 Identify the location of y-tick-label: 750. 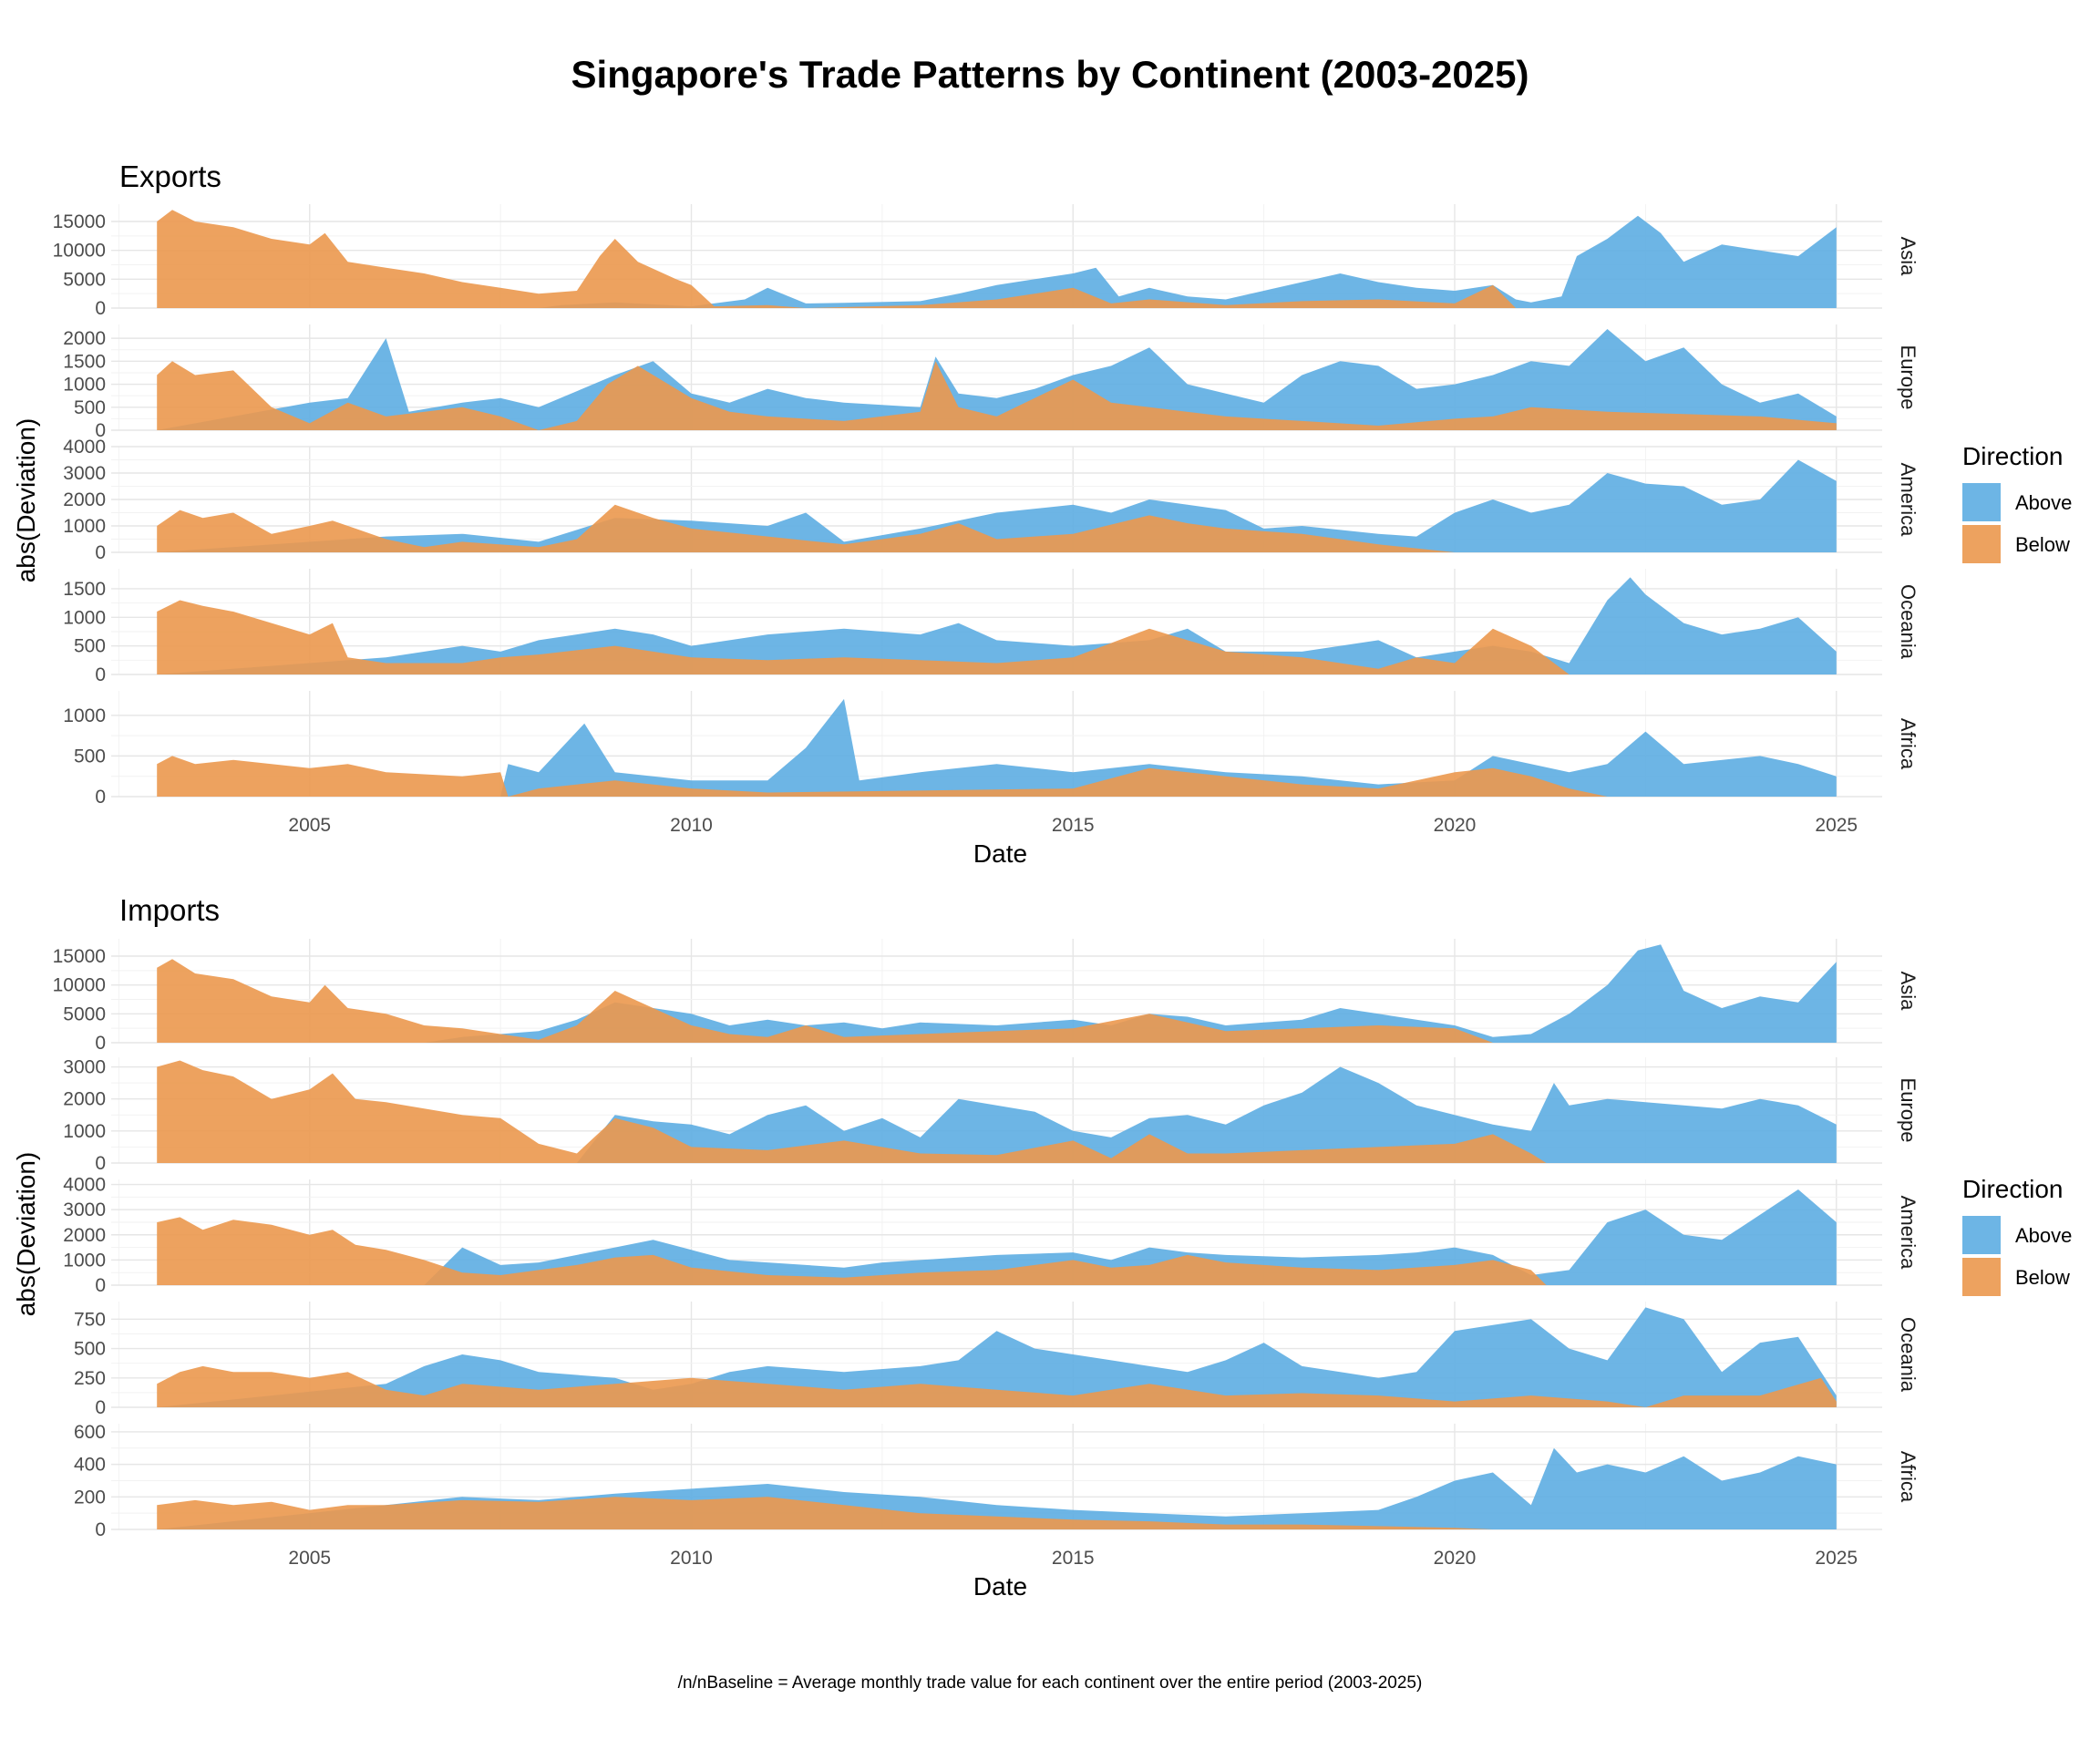
(90, 1319).